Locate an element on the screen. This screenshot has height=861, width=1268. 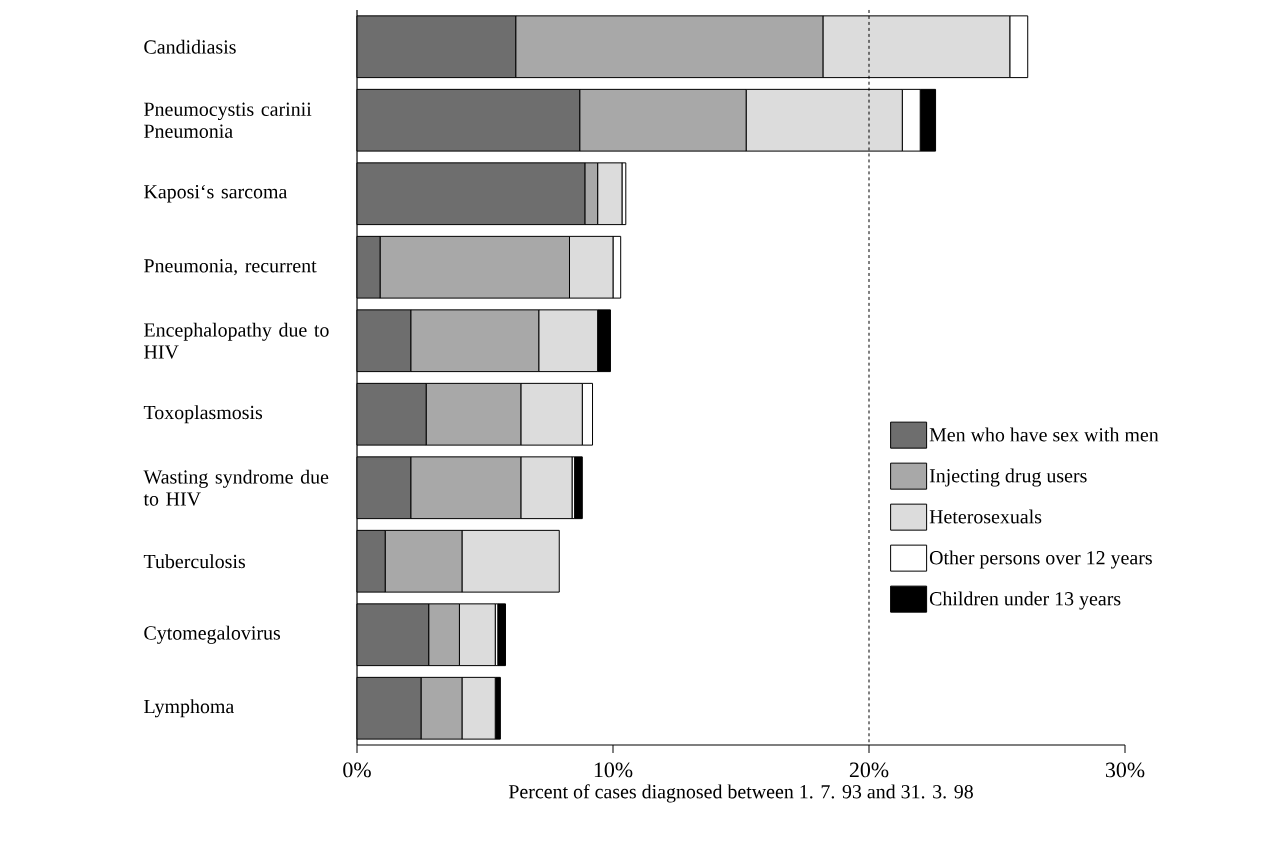
legend-label: Children under 13 years is located at coordinates (1025, 600).